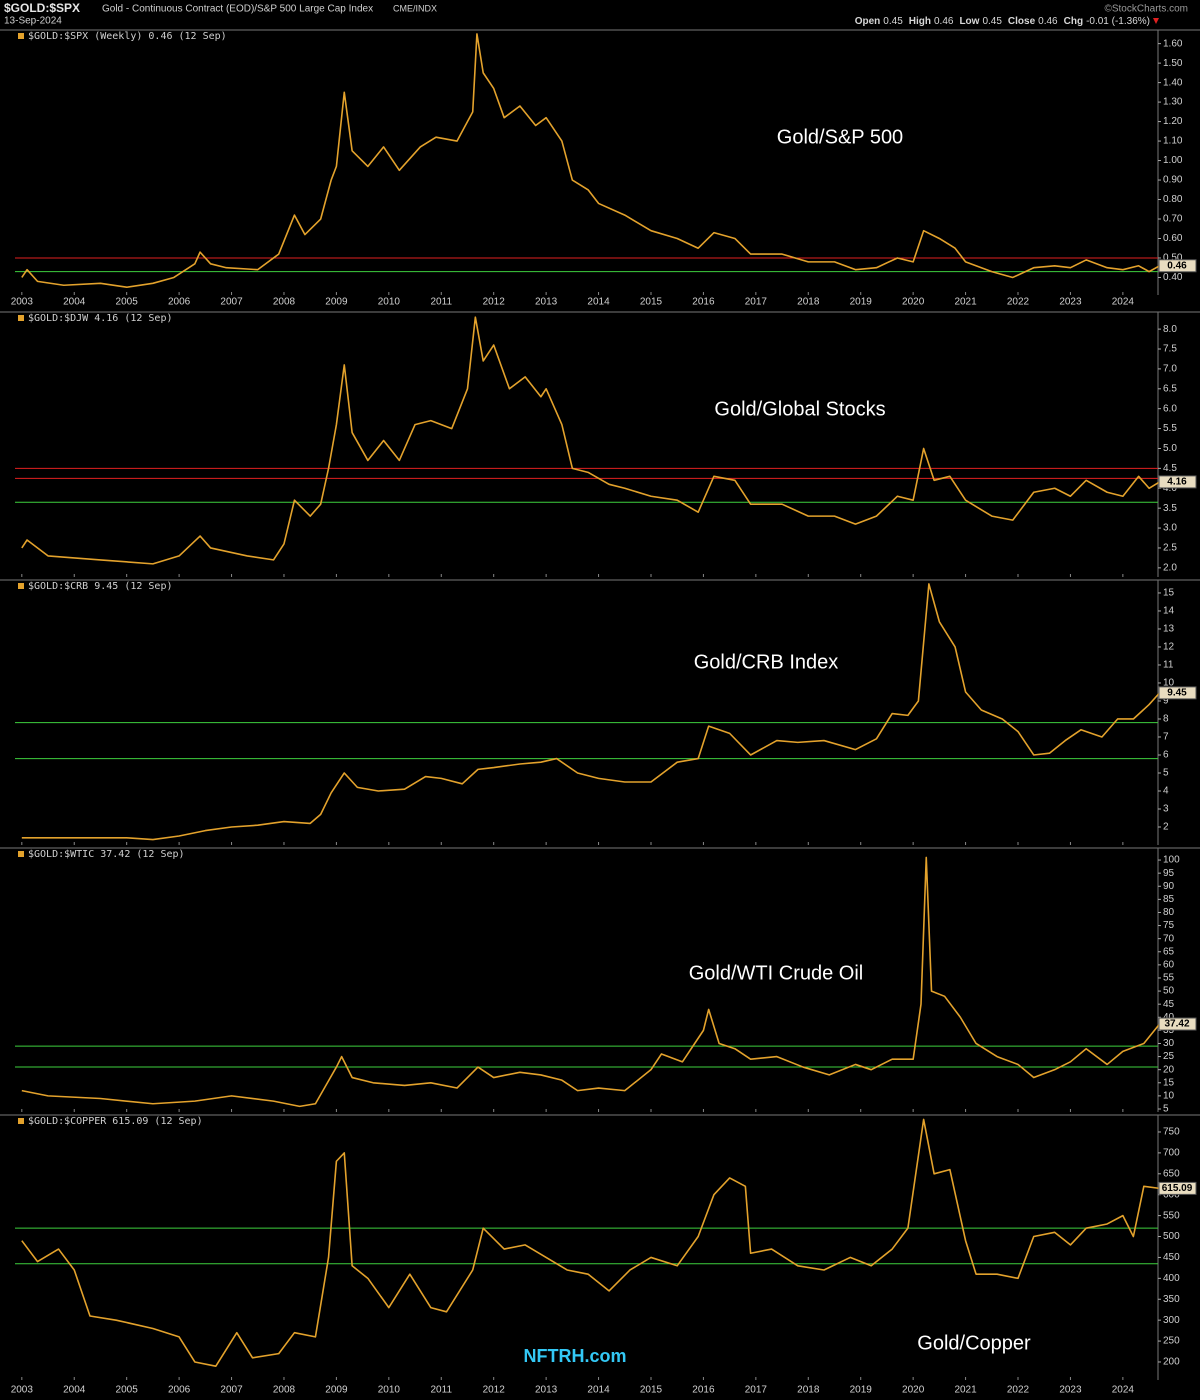 The image size is (1200, 1400). Describe the element at coordinates (1073, 21) in the screenshot. I see `quote-label: Chg` at that location.